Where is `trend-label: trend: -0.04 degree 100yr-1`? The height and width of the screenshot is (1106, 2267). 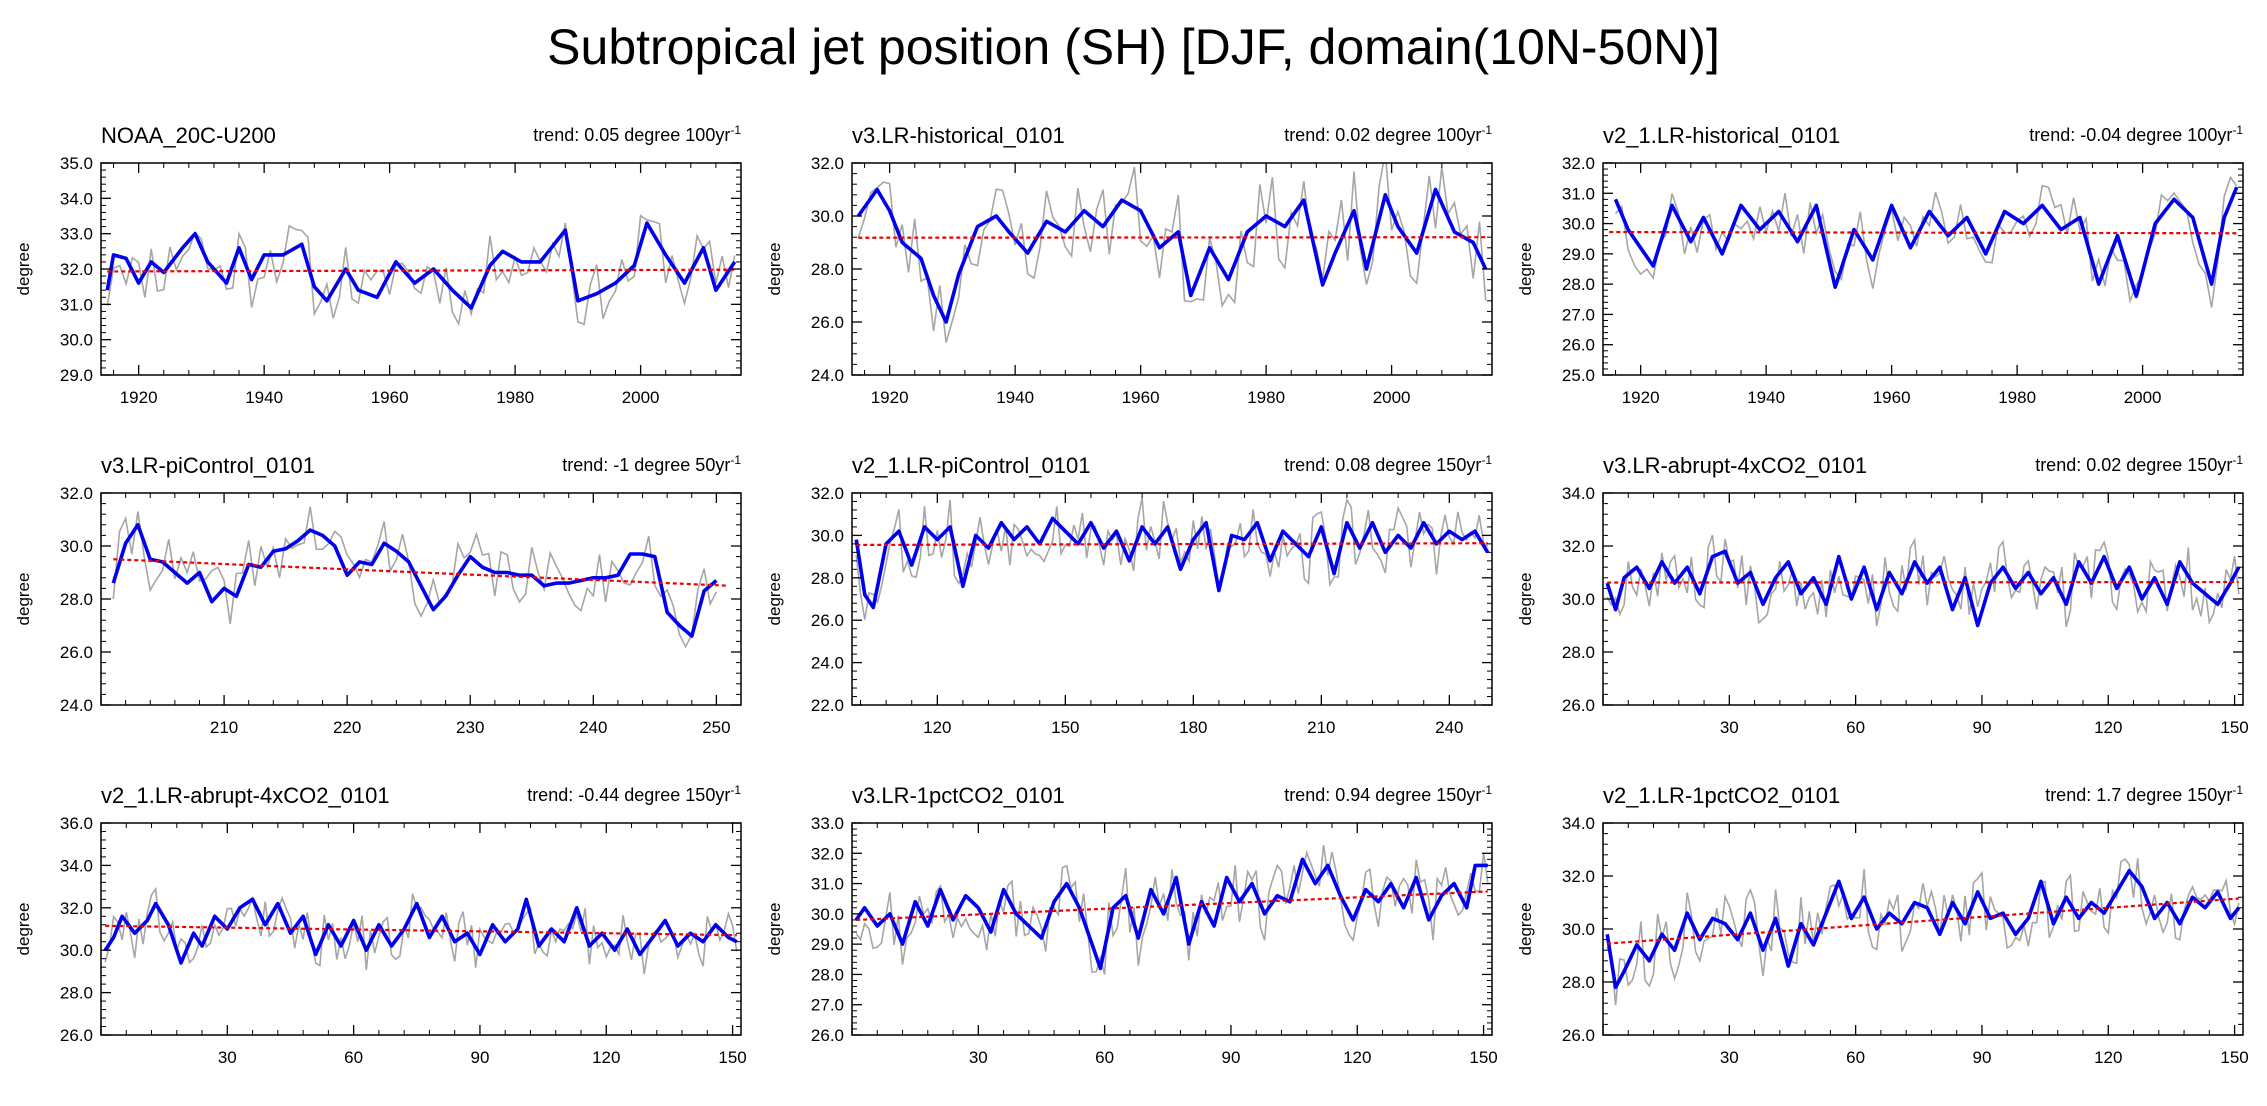 trend-label: trend: -0.04 degree 100yr-1 is located at coordinates (2136, 134).